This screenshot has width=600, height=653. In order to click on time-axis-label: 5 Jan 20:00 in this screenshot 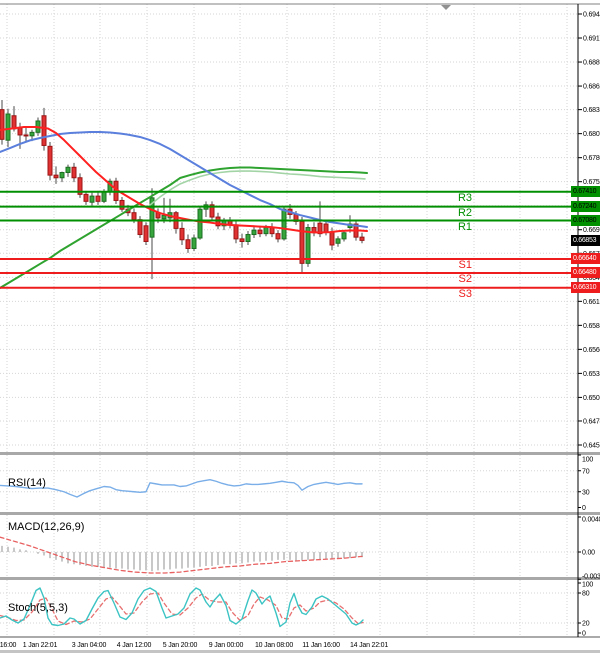, I will do `click(180, 645)`.